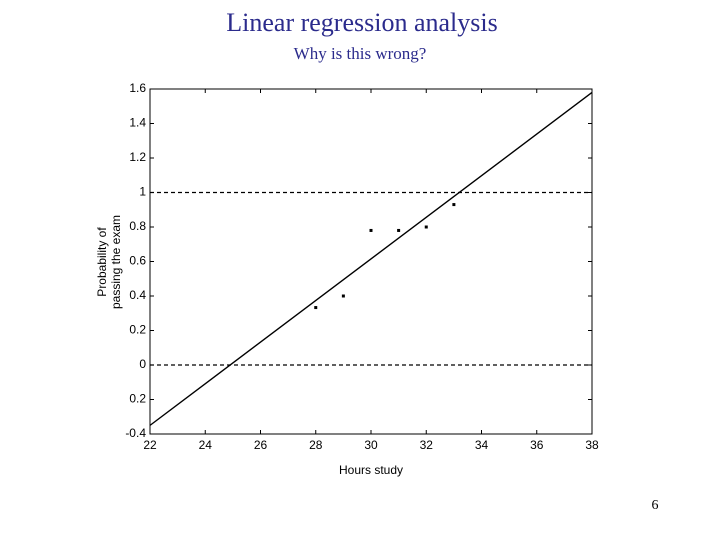 Image resolution: width=720 pixels, height=540 pixels. Describe the element at coordinates (537, 445) in the screenshot. I see `x-tick-label: 36` at that location.